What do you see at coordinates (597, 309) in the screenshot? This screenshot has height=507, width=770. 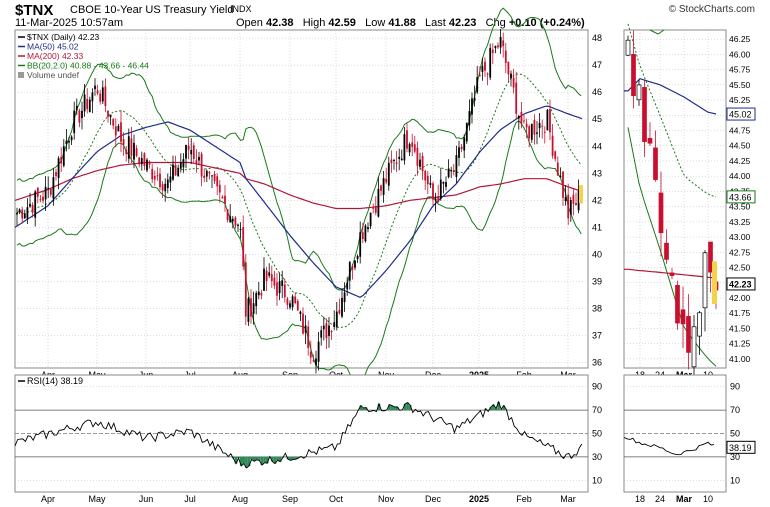 I see `price-y-tick-label: 38` at bounding box center [597, 309].